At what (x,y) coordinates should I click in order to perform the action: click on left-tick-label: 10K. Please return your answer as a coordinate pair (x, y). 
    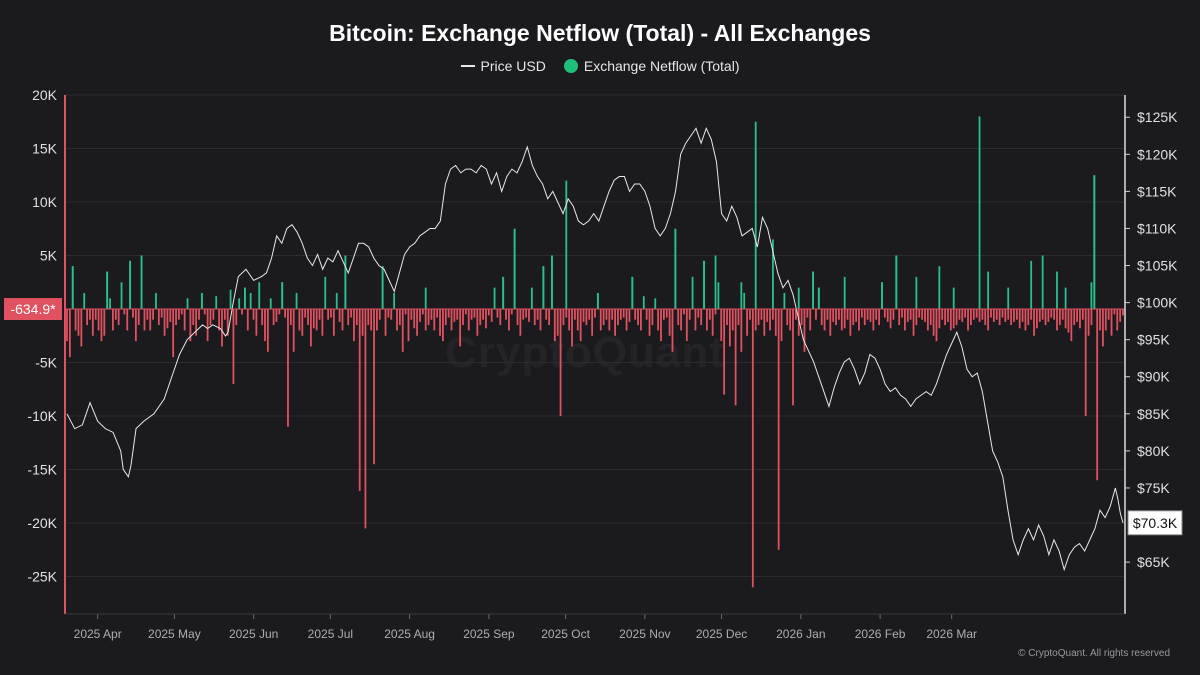
    Looking at the image, I should click on (45, 202).